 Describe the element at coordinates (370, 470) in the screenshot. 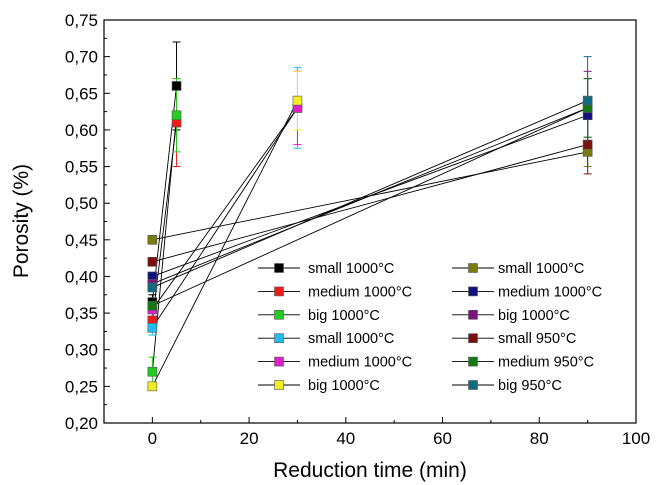

I see `x-axis-label: Reduction time (min)` at that location.